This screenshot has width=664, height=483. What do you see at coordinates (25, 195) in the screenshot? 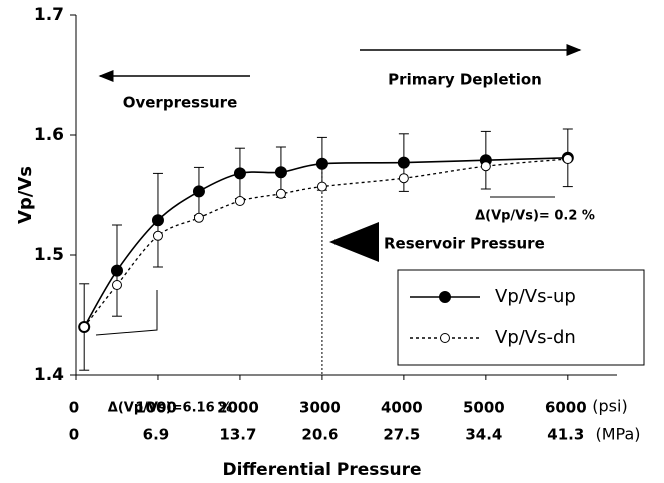
I see `y-axis-label: Vp/Vs` at bounding box center [25, 195].